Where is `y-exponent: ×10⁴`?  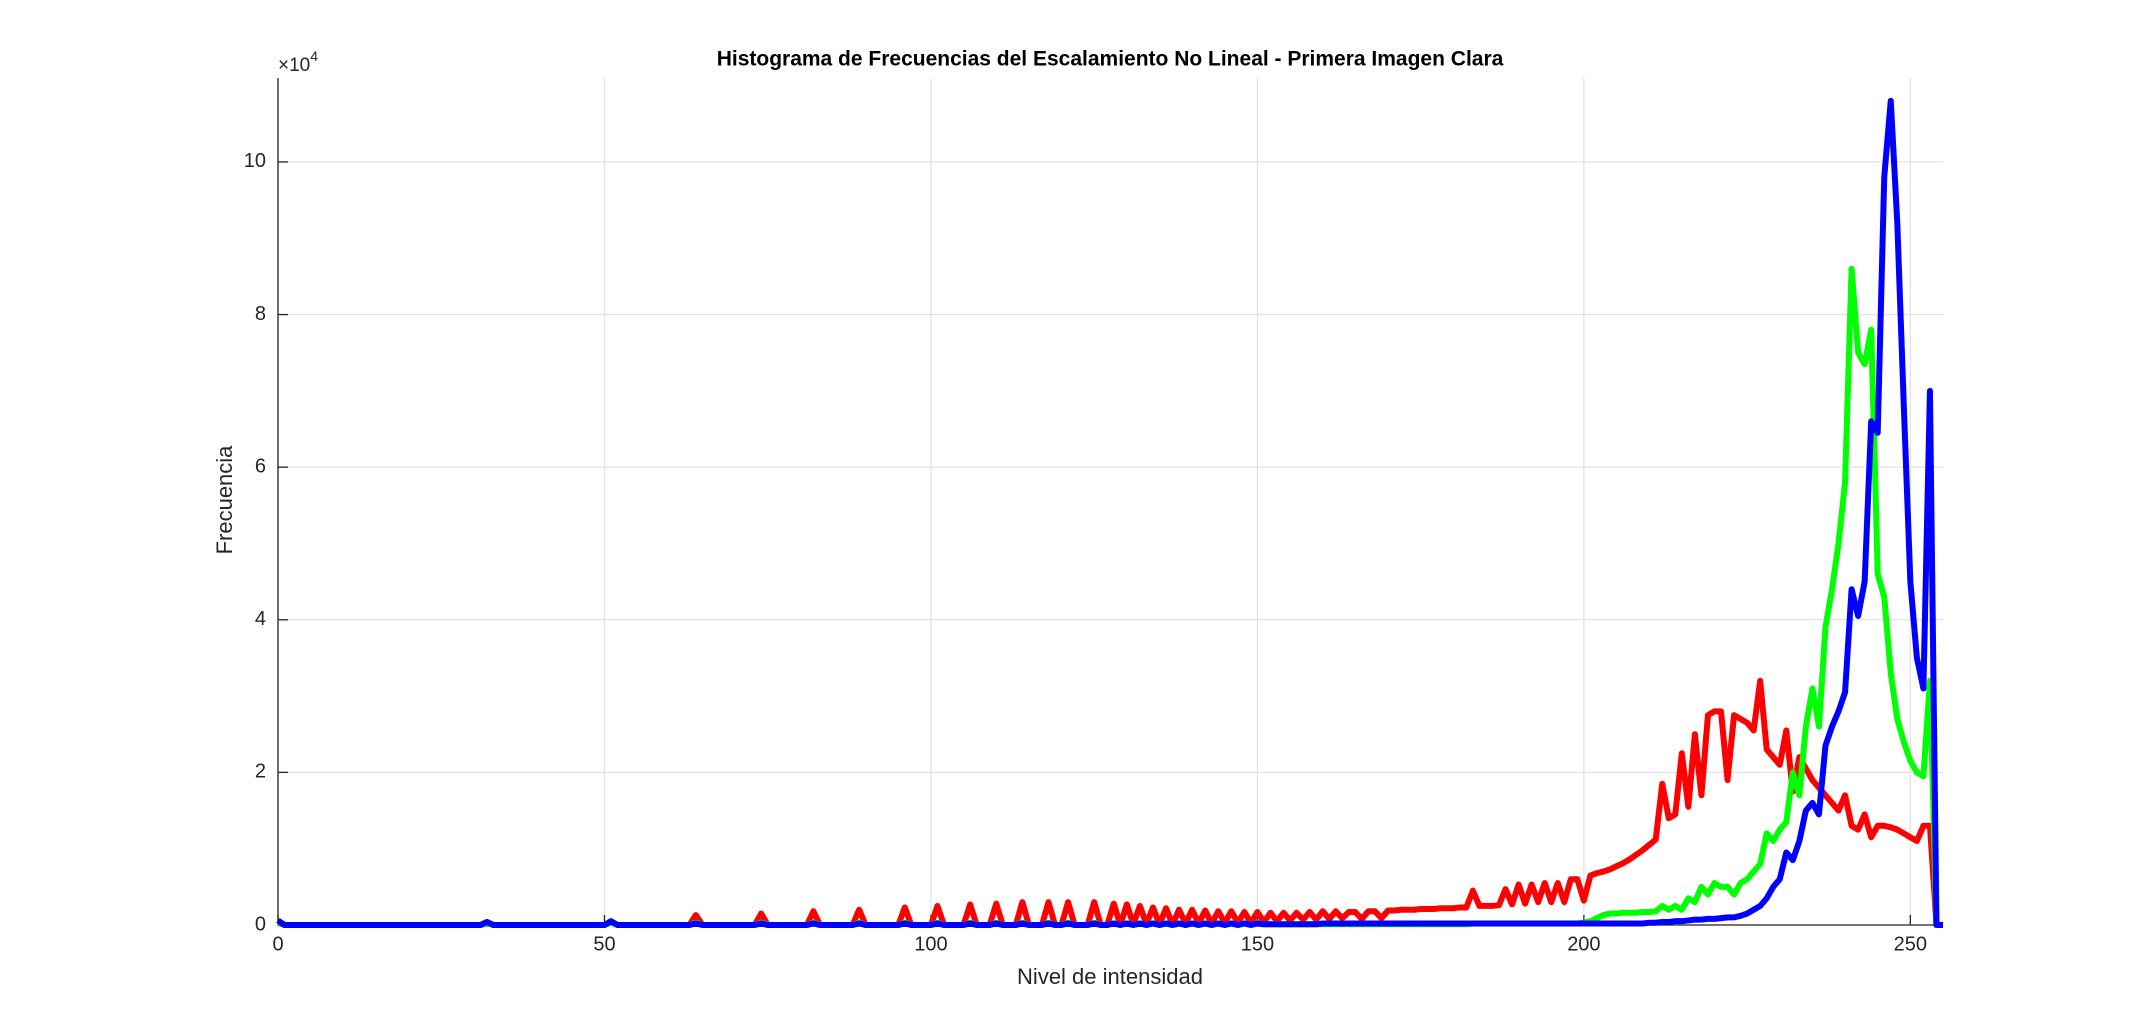
y-exponent: ×10⁴ is located at coordinates (298, 62).